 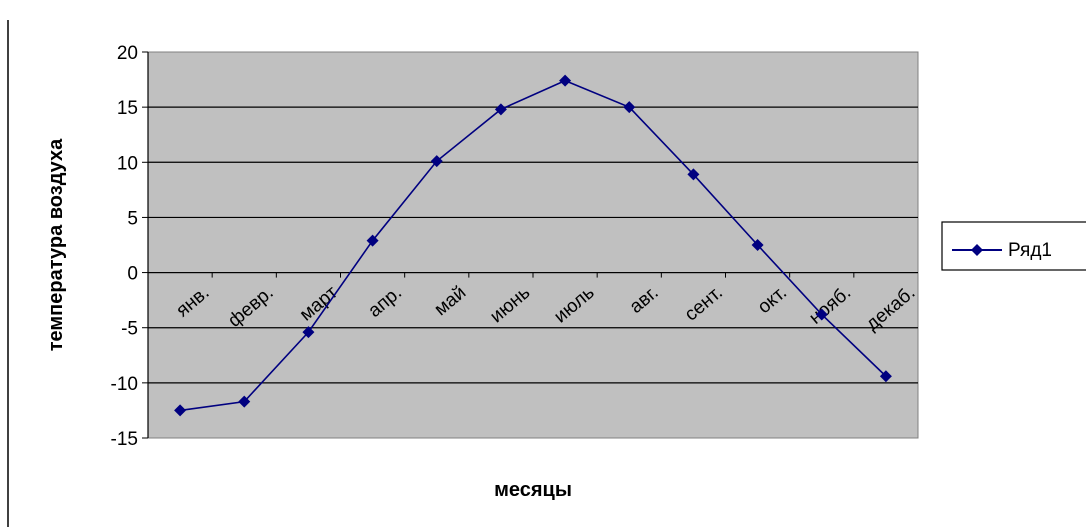 I want to click on y-tick-label: -5, so click(x=129, y=329).